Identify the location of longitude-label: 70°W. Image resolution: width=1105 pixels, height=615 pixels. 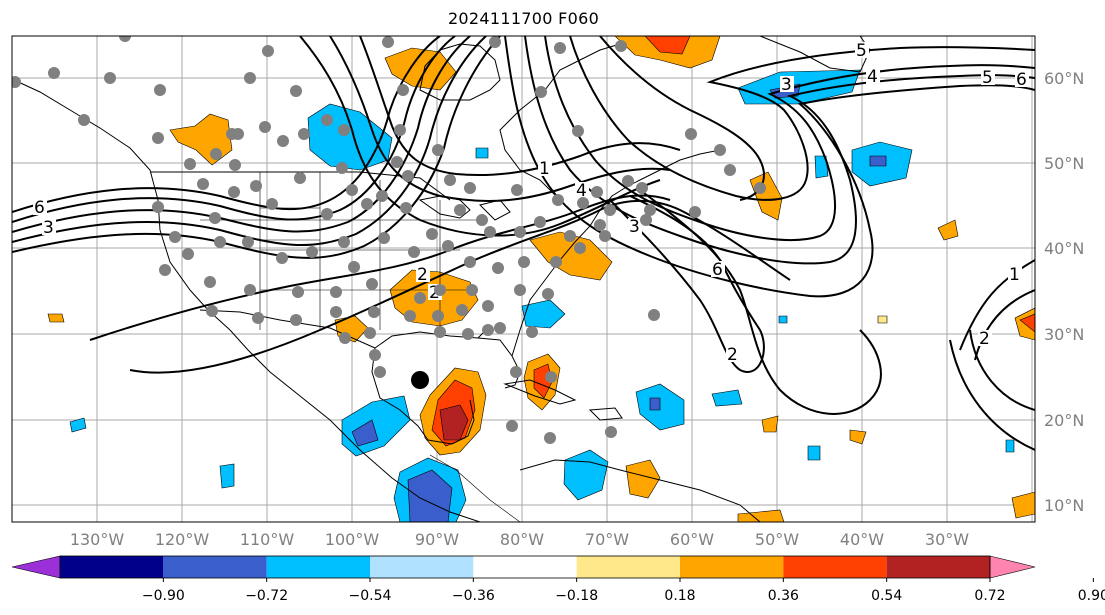
(607, 539).